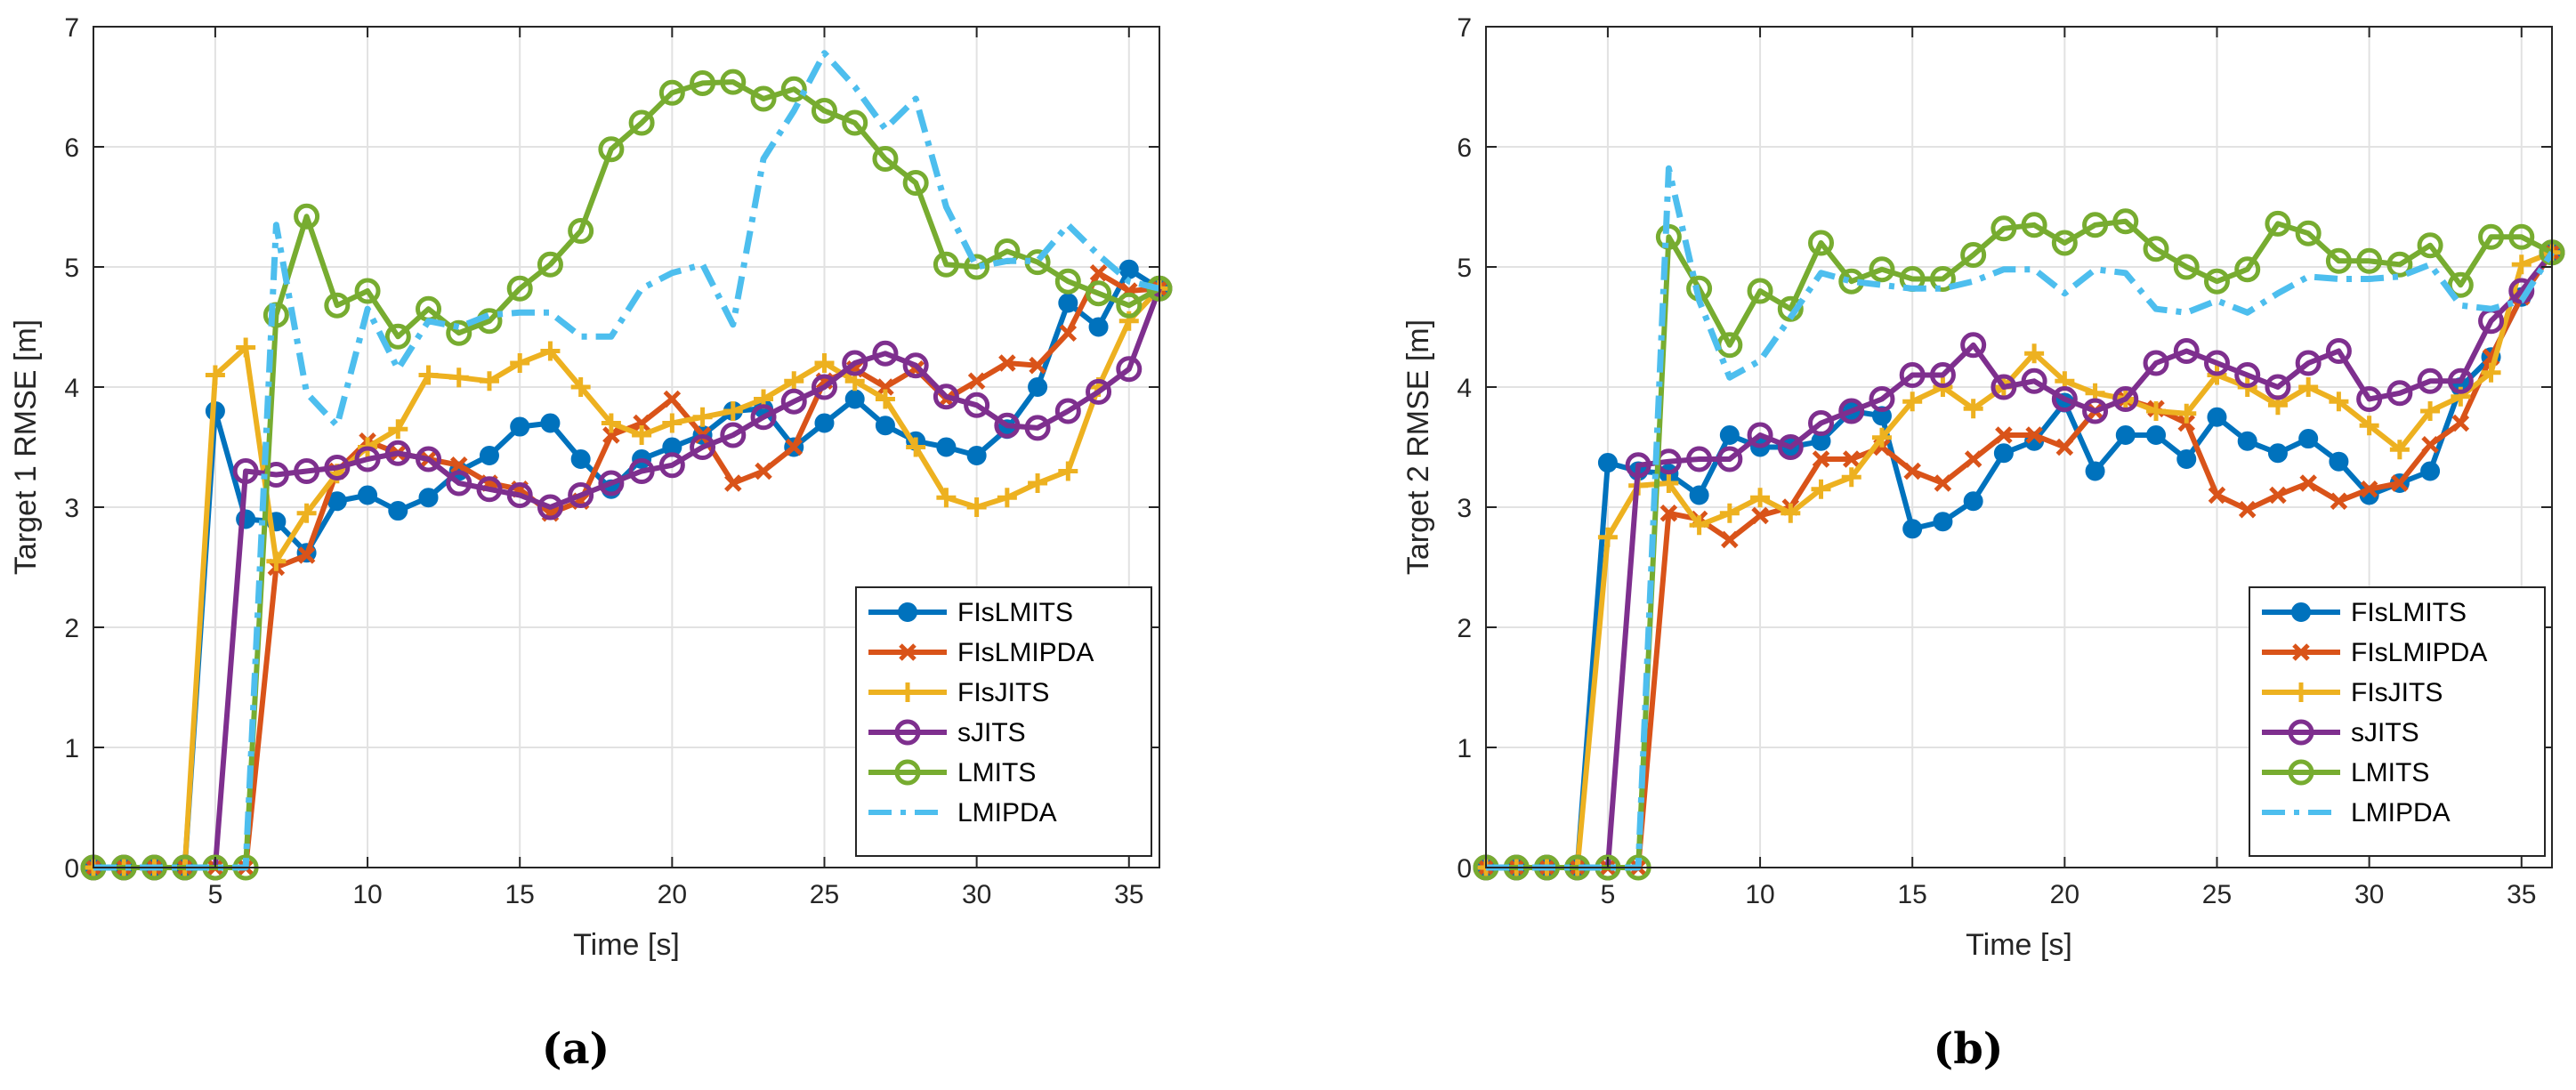  I want to click on y-tick-label: 6, so click(71, 148).